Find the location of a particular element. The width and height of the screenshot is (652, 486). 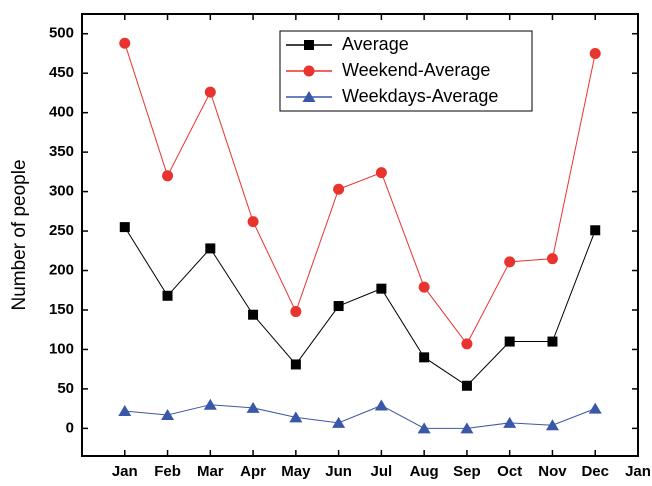

x-tick-label: Apr is located at coordinates (253, 471).